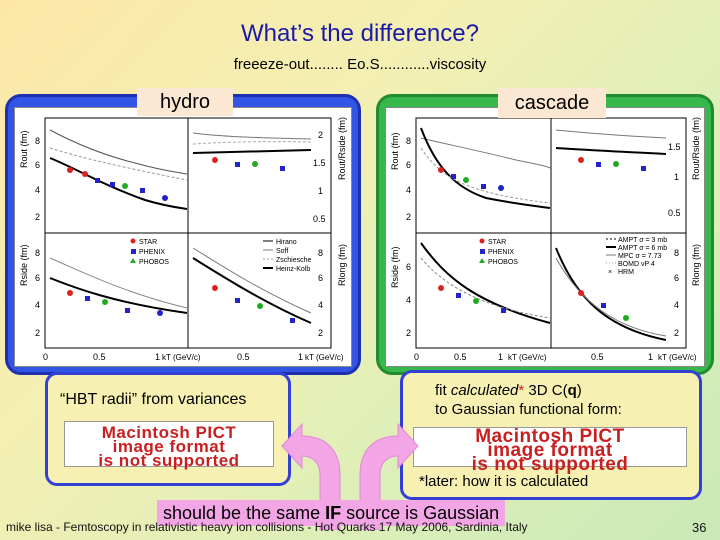  Describe the element at coordinates (37, 217) in the screenshot. I see `hydro-ytick: 2` at that location.